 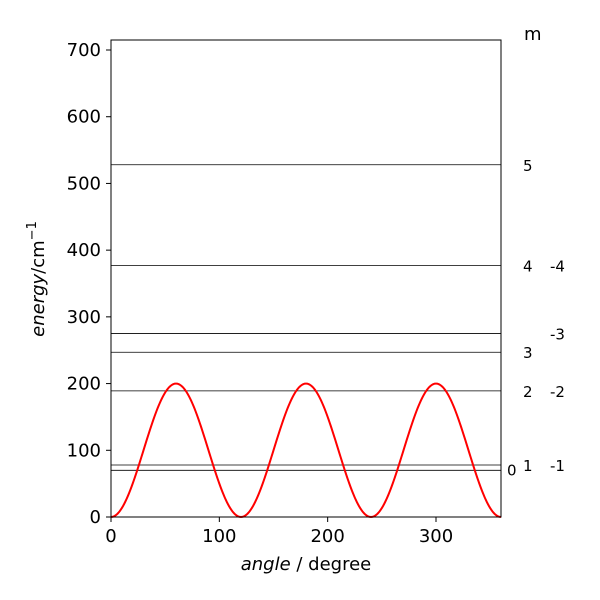 What do you see at coordinates (84, 384) in the screenshot?
I see `y-tick-label: 200` at bounding box center [84, 384].